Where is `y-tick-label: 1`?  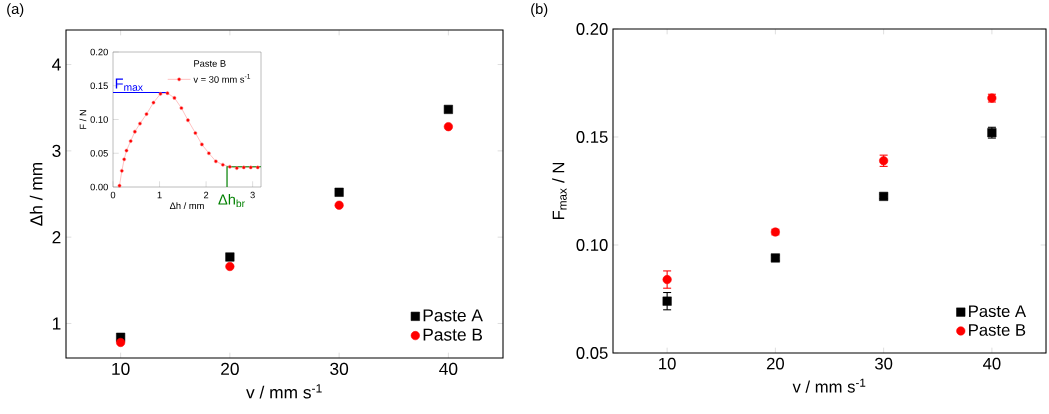 y-tick-label: 1 is located at coordinates (56, 323).